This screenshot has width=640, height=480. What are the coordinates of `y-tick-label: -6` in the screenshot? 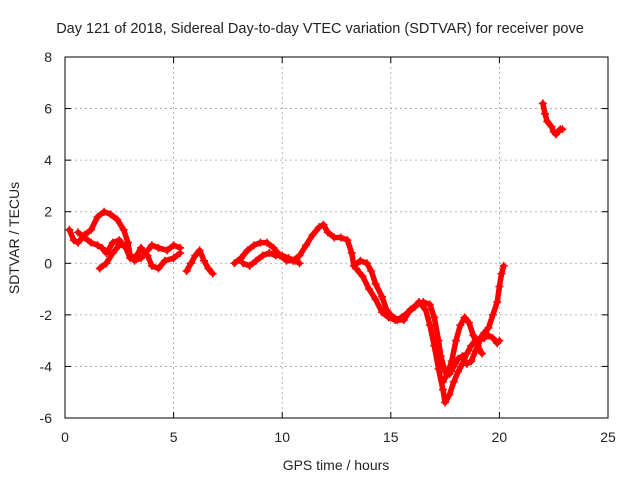 It's located at (46, 418).